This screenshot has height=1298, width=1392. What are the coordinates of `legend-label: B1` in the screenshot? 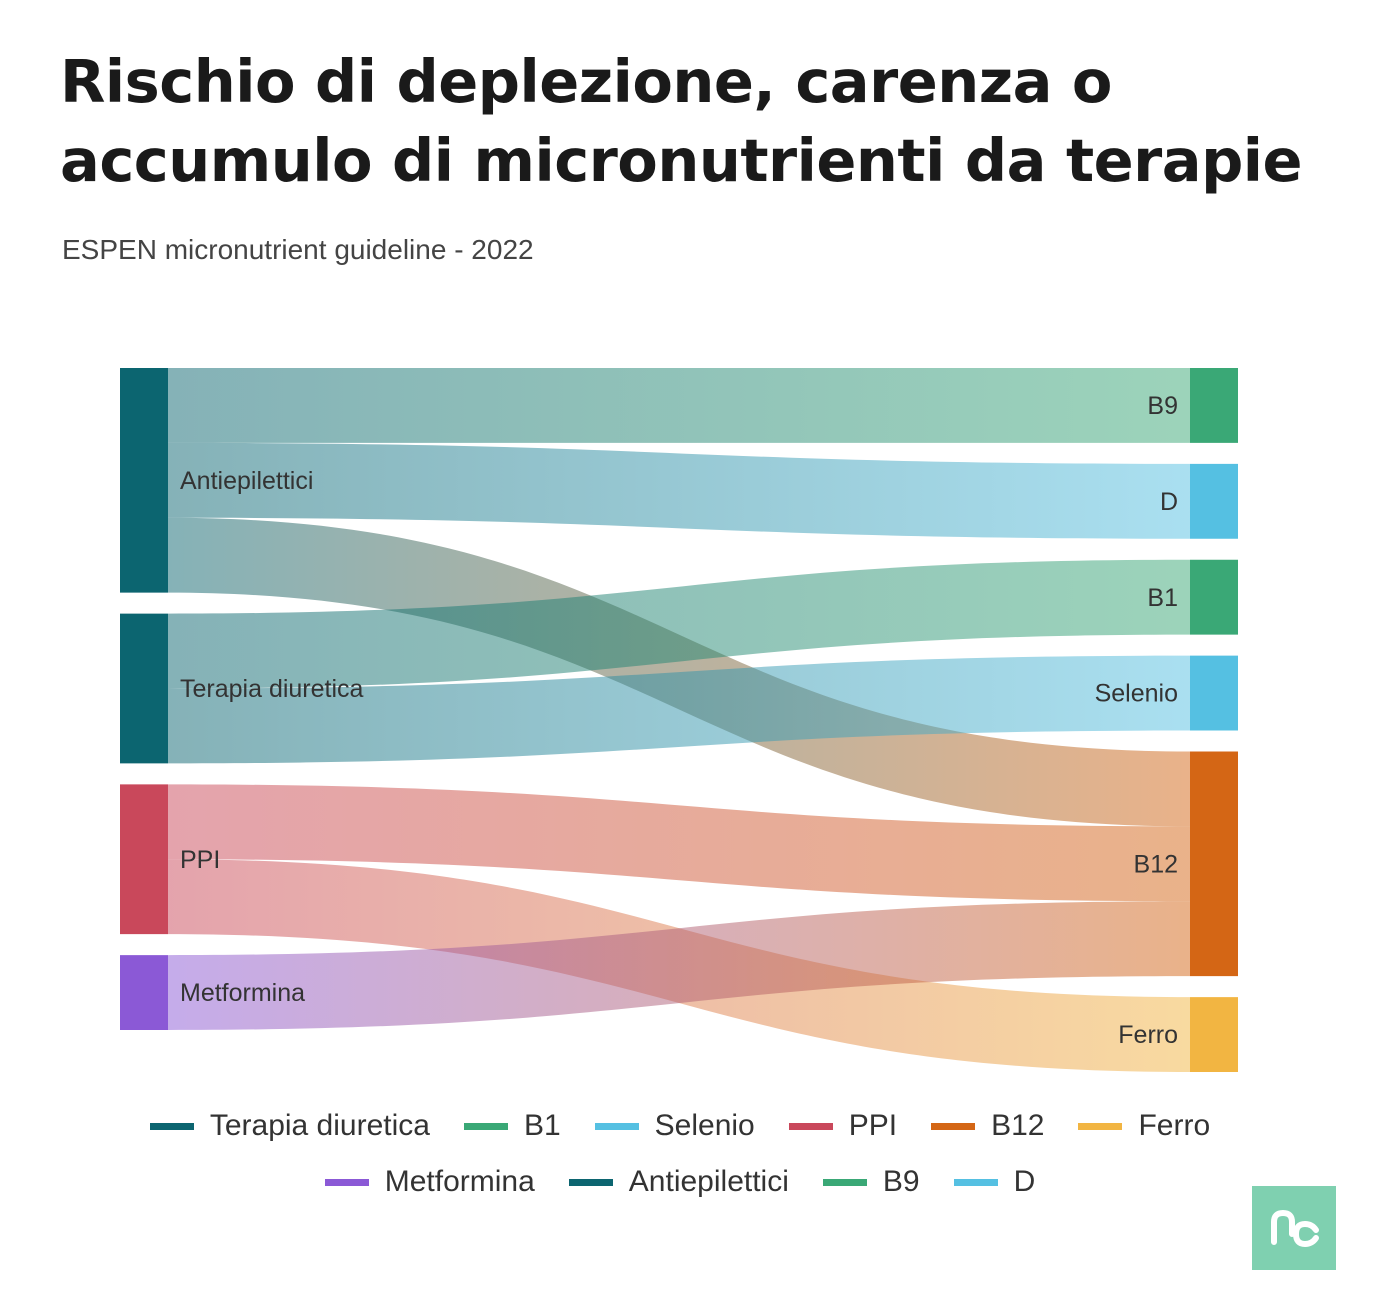 It's located at (542, 1125).